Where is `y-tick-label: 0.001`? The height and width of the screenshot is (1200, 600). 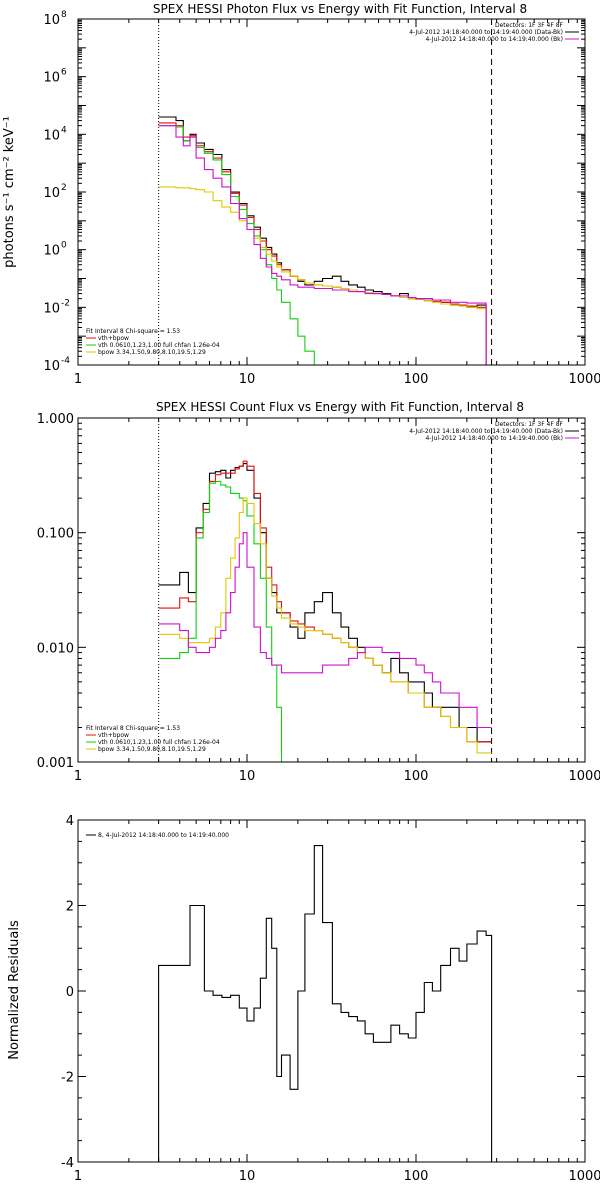
y-tick-label: 0.001 is located at coordinates (55, 763).